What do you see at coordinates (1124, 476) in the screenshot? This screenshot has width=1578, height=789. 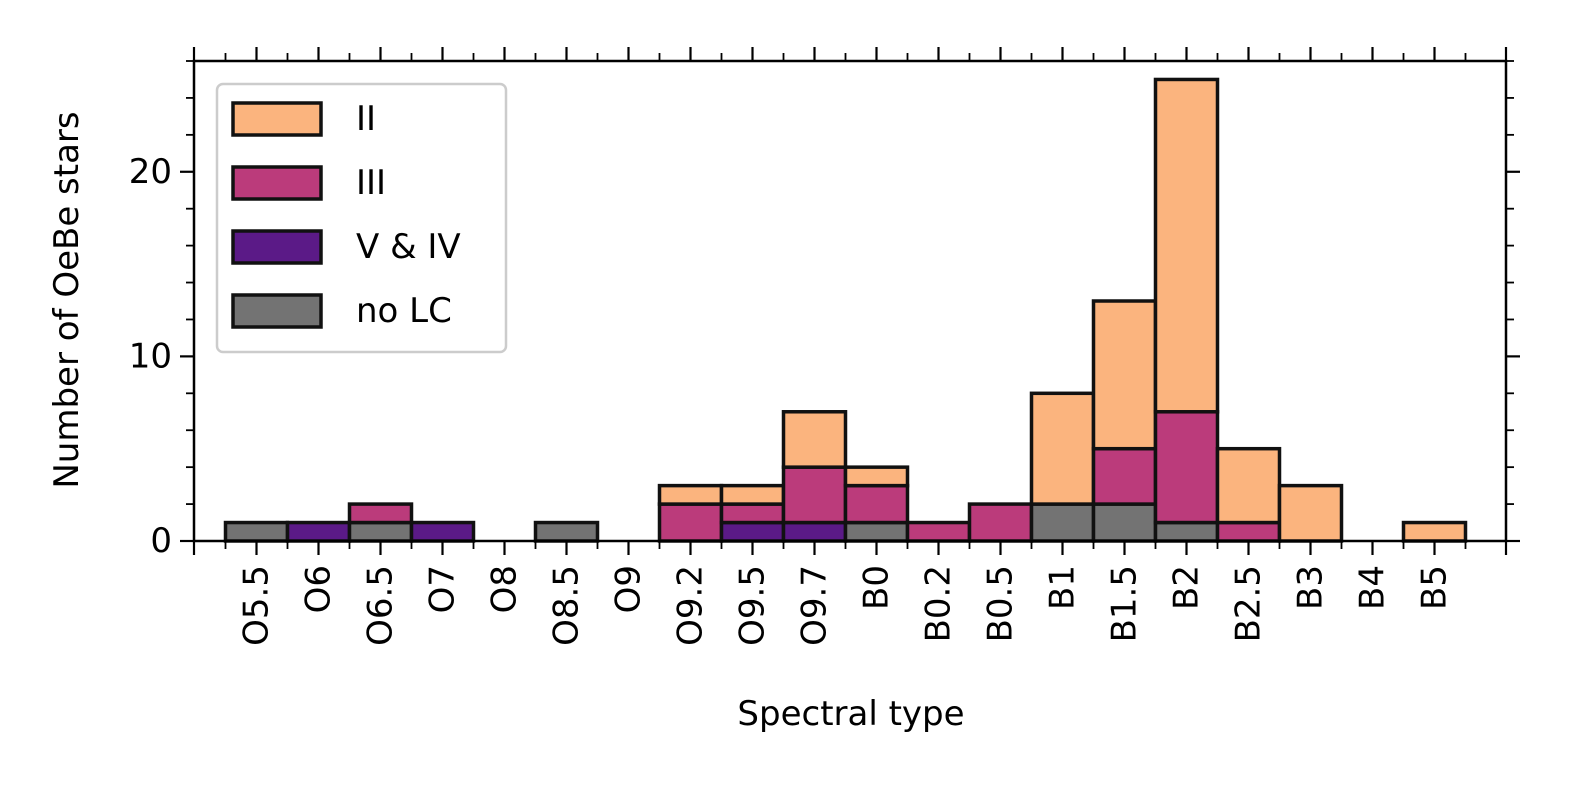 I see `bar-b1-5-iii` at bounding box center [1124, 476].